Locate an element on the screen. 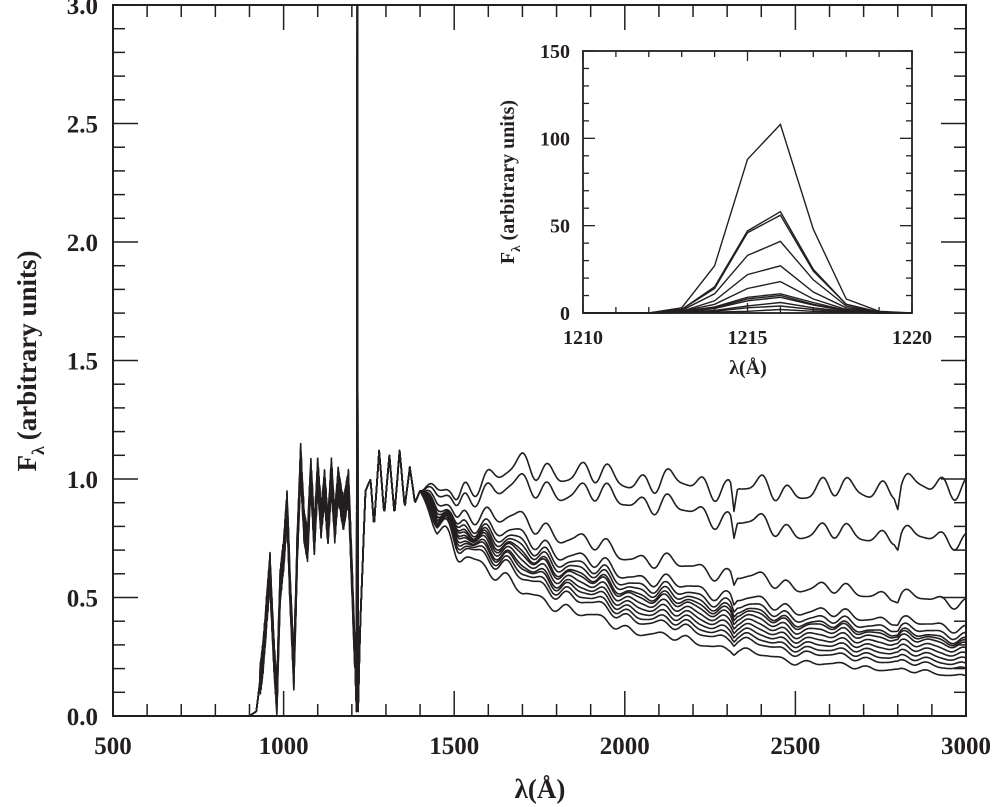 The width and height of the screenshot is (1000, 807). y-label-units: (arbitrary units) is located at coordinates (27, 345).